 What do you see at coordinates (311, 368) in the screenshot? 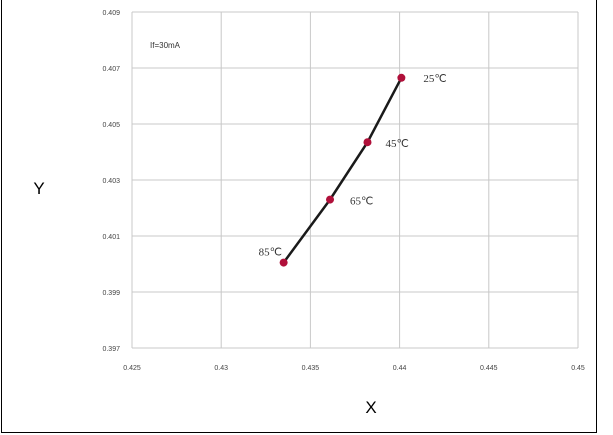
I see `x-tick-label: 0.435` at bounding box center [311, 368].